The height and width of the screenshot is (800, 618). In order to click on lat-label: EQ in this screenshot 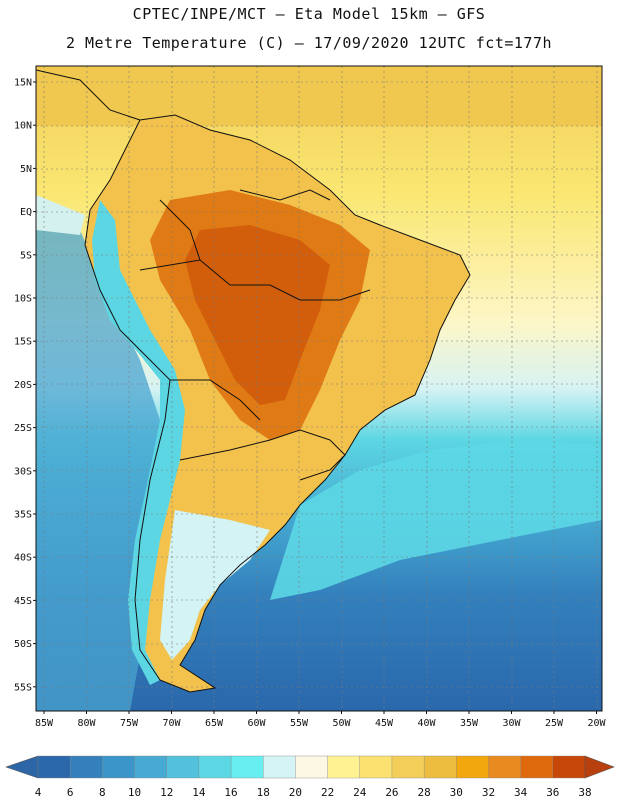, I will do `click(26, 212)`.